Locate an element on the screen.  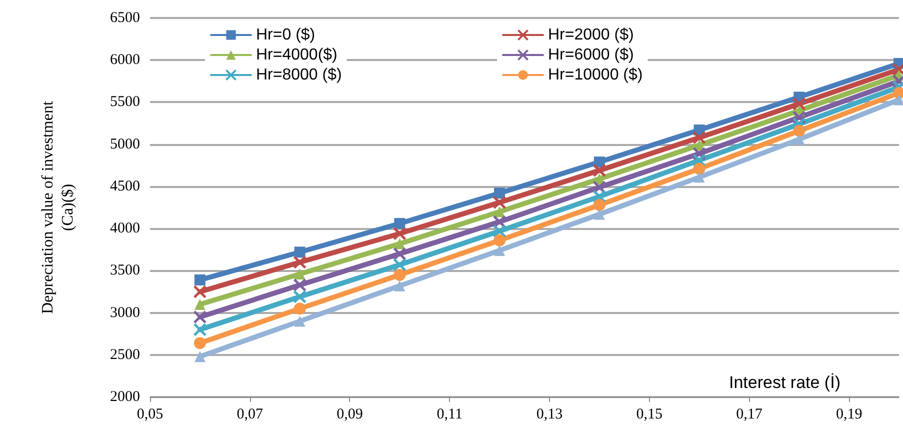
x-tick-label: 0,05 is located at coordinates (150, 414).